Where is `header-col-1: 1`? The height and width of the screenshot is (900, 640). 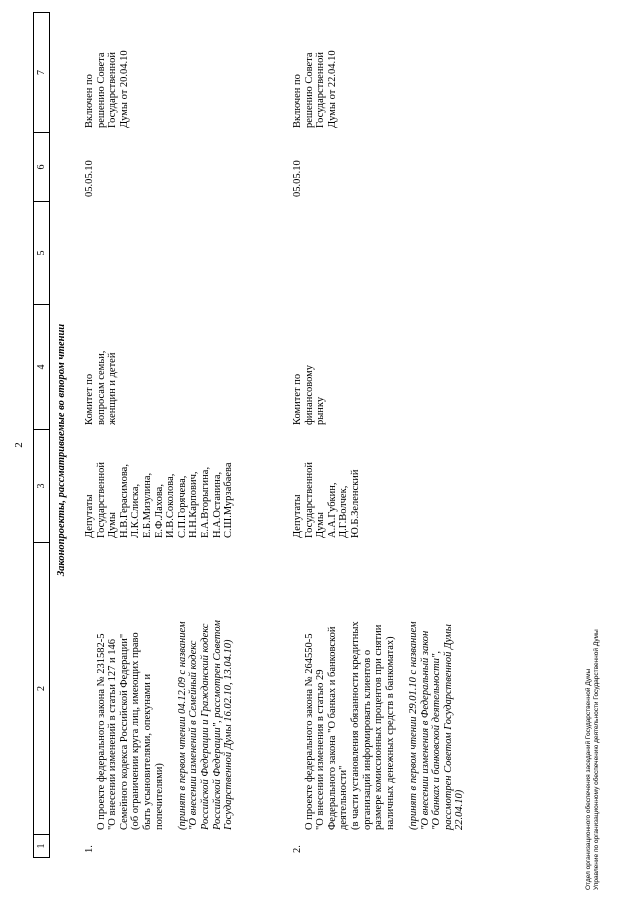
header-col-1: 1 is located at coordinates (41, 845).